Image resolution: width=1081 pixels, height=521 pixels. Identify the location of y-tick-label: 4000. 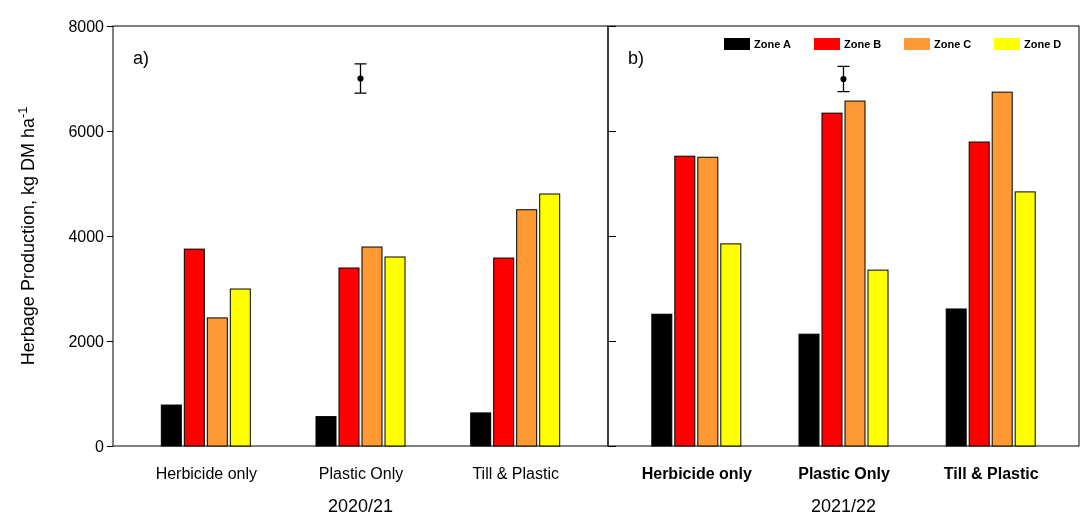
(86, 236).